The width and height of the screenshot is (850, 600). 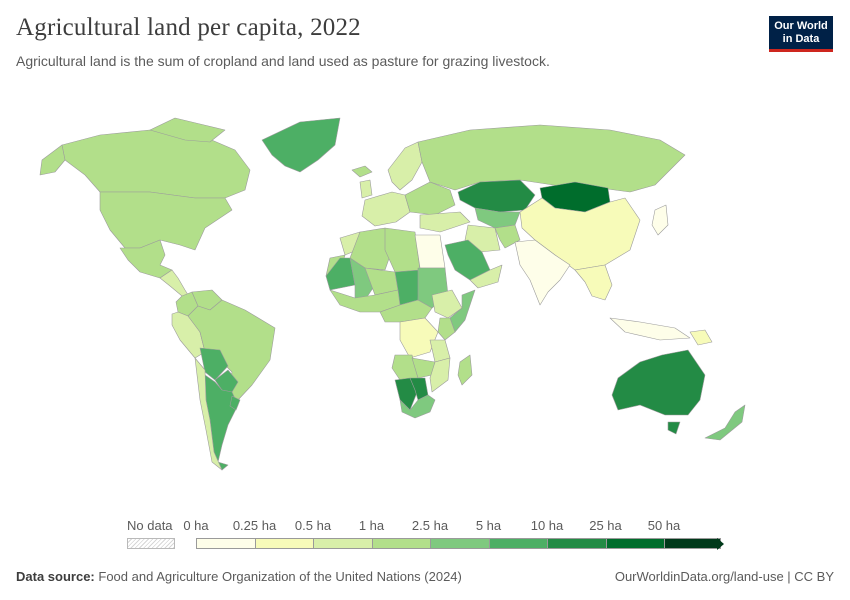 What do you see at coordinates (406, 311) in the screenshot?
I see `country-central-africa` at bounding box center [406, 311].